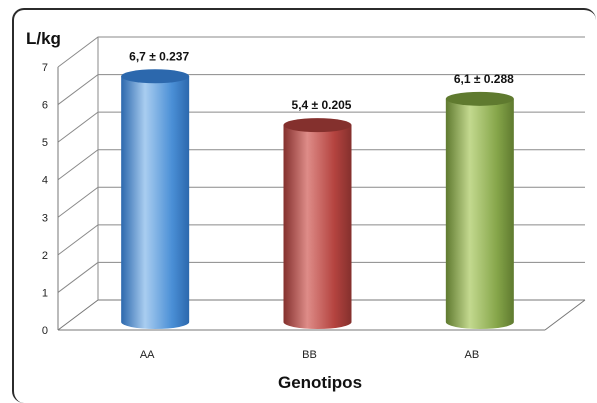  Describe the element at coordinates (45, 106) in the screenshot. I see `y-tick-label: 6` at that location.